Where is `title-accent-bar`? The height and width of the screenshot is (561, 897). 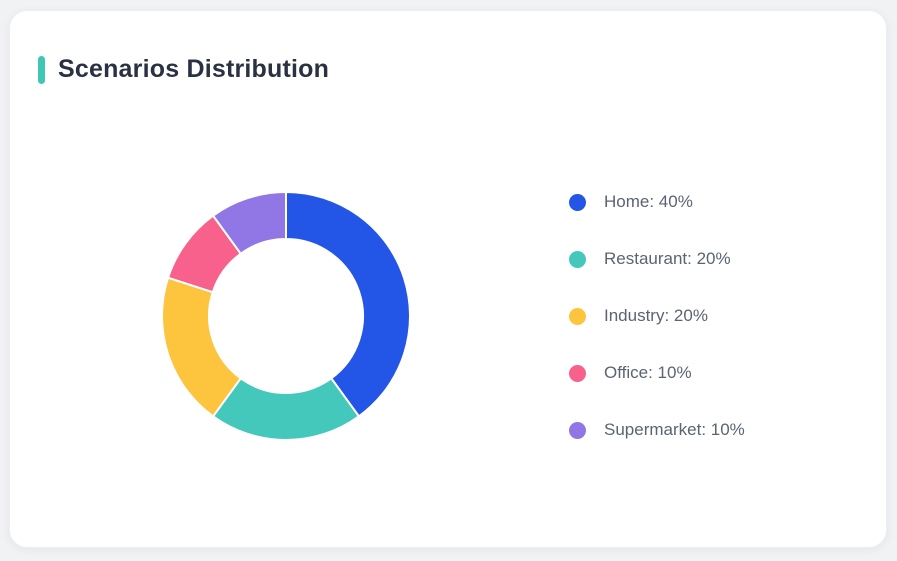 title-accent-bar is located at coordinates (41, 69).